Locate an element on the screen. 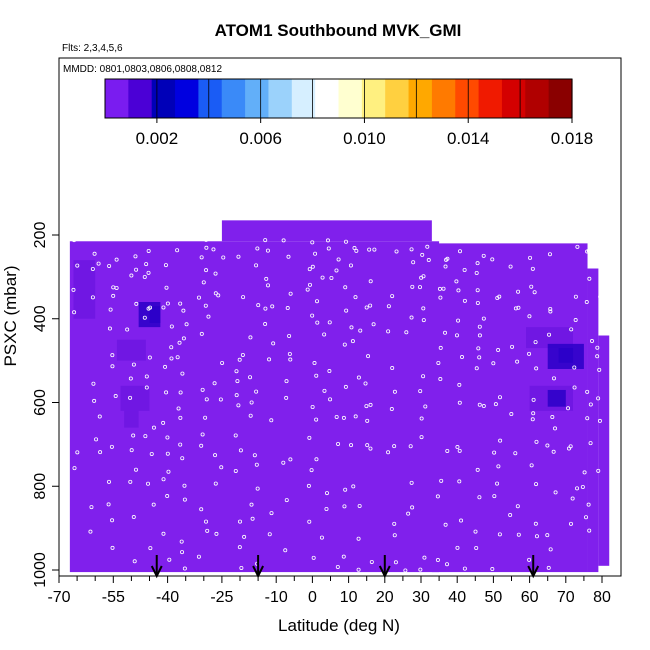 This screenshot has width=650, height=650. colorbar-tick-label: 0.006 is located at coordinates (260, 138).